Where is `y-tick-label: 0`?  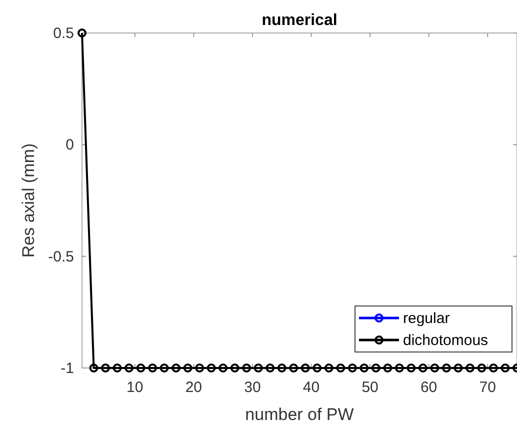
y-tick-label: 0 is located at coordinates (70, 145).